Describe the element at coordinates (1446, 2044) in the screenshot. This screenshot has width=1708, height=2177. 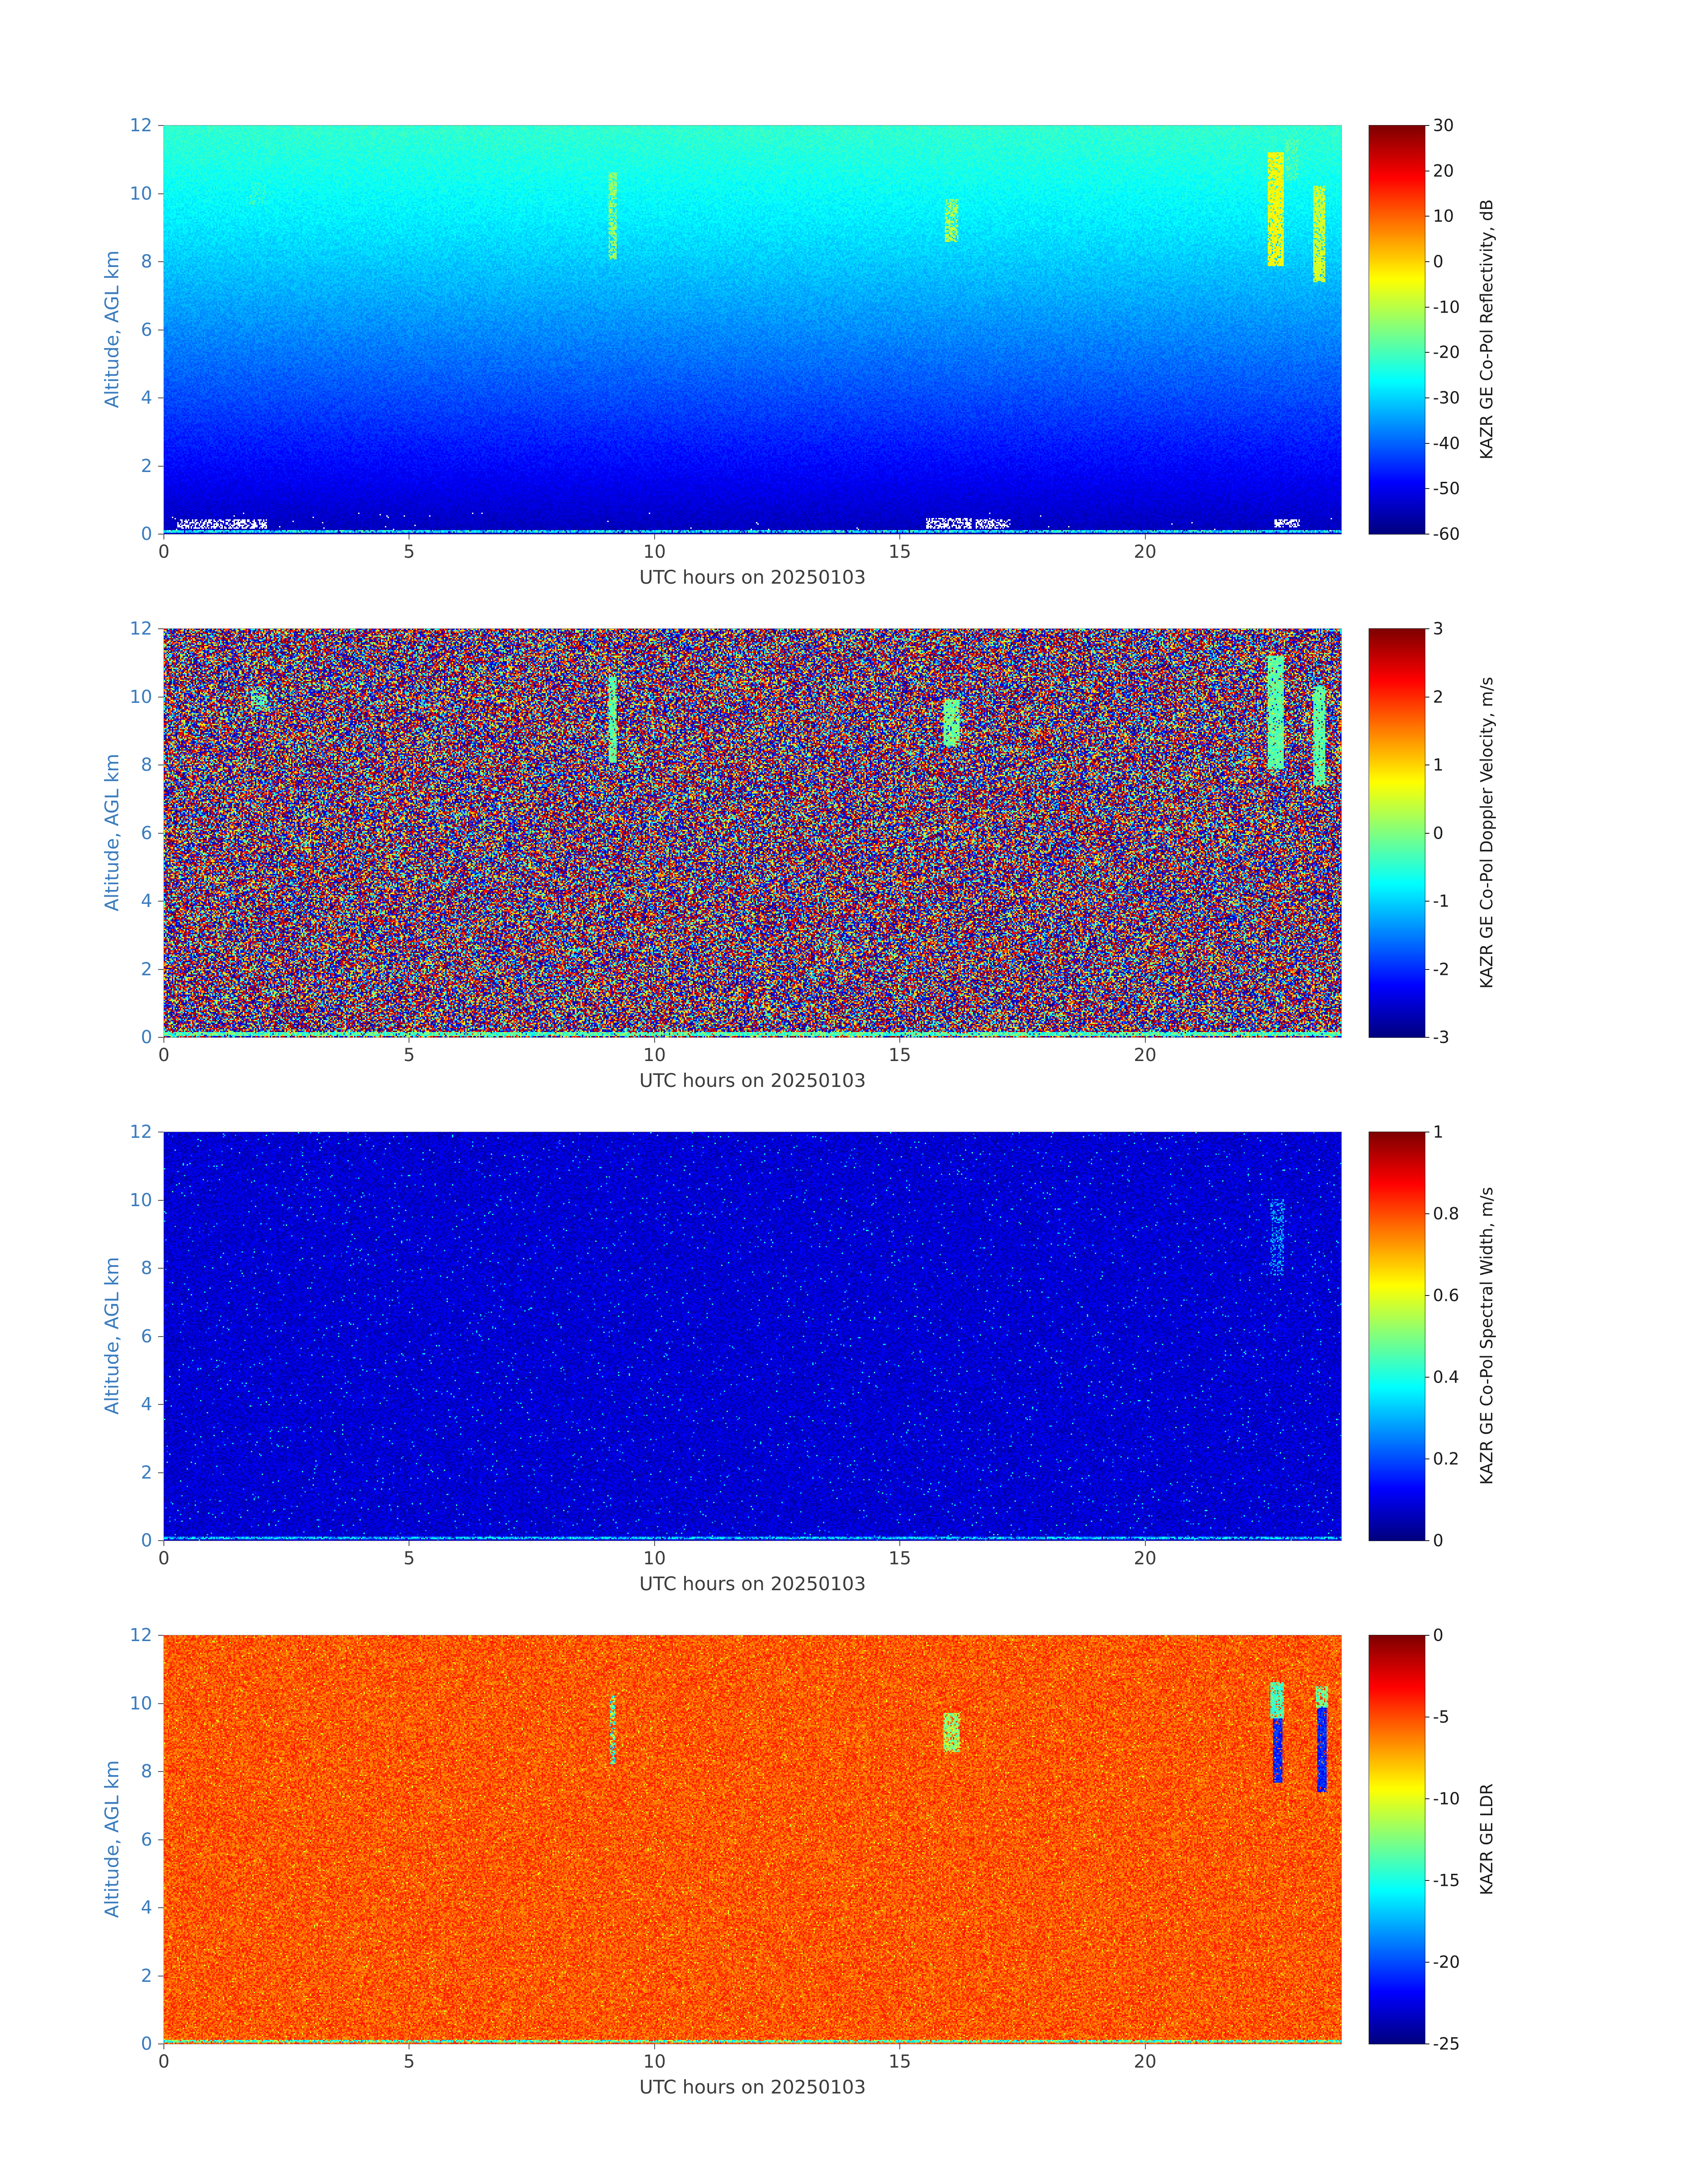
I see `colorbar-tick-label: -25` at that location.